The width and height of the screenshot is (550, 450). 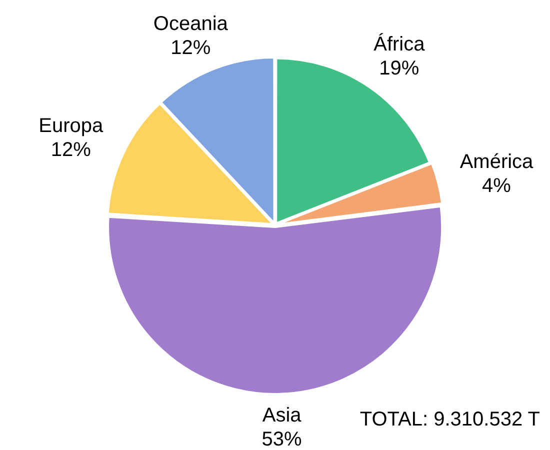 I want to click on data-label: 19%, so click(x=399, y=69).